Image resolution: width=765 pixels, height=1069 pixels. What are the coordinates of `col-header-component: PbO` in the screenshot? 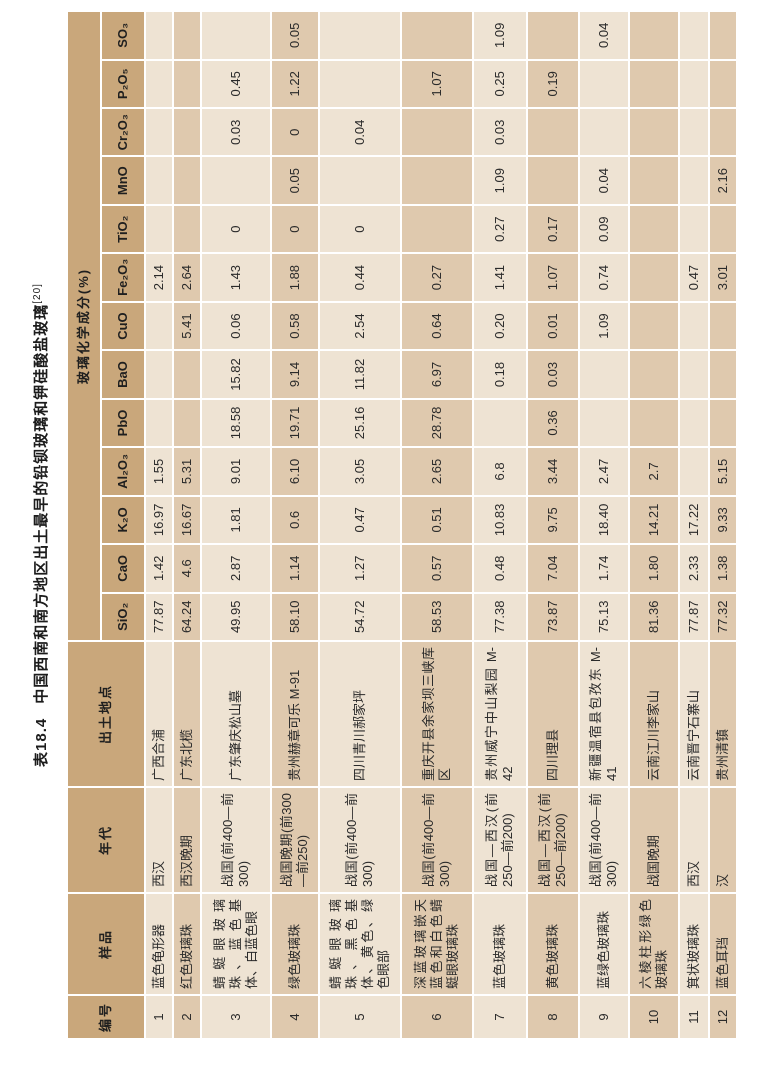 It's located at (123, 423).